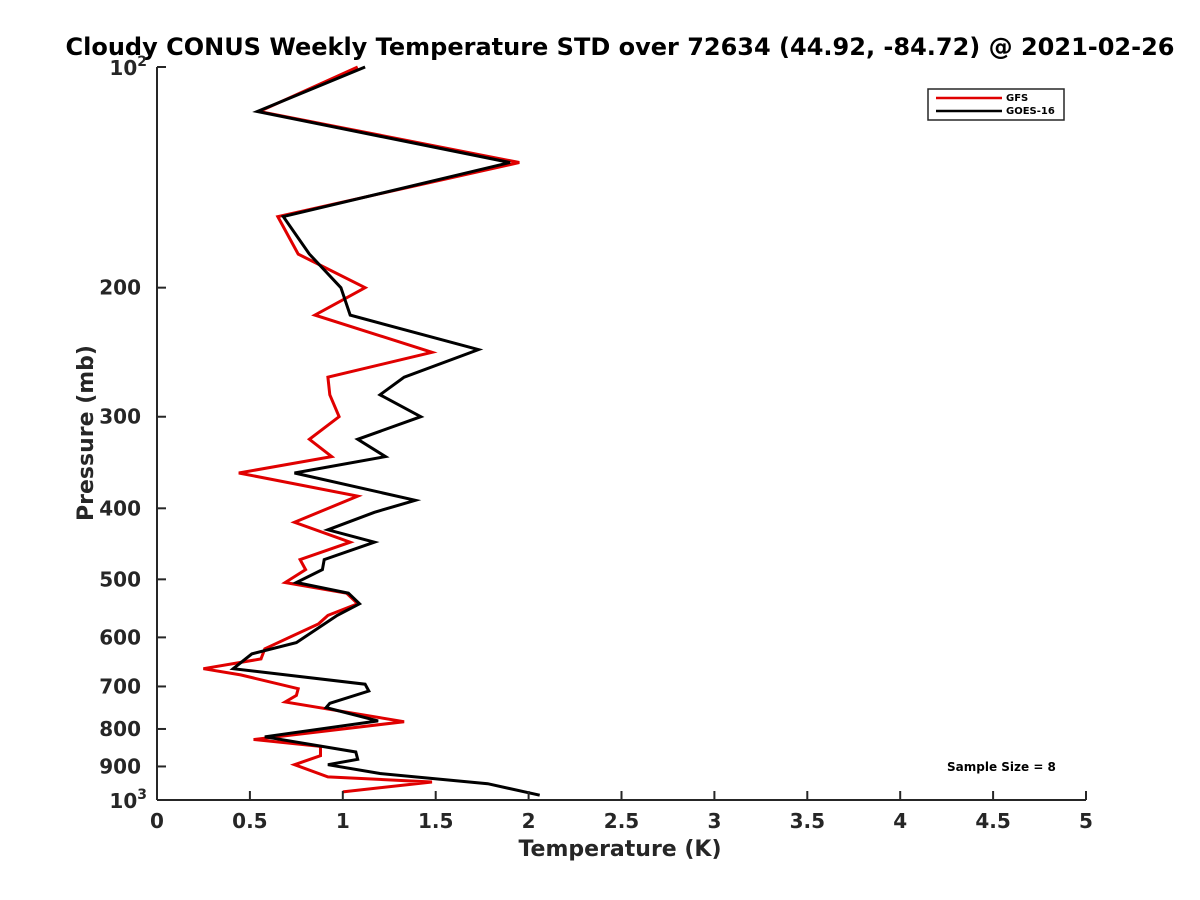 The image size is (1200, 900). Describe the element at coordinates (529, 821) in the screenshot. I see `x-tick-label: 2` at that location.